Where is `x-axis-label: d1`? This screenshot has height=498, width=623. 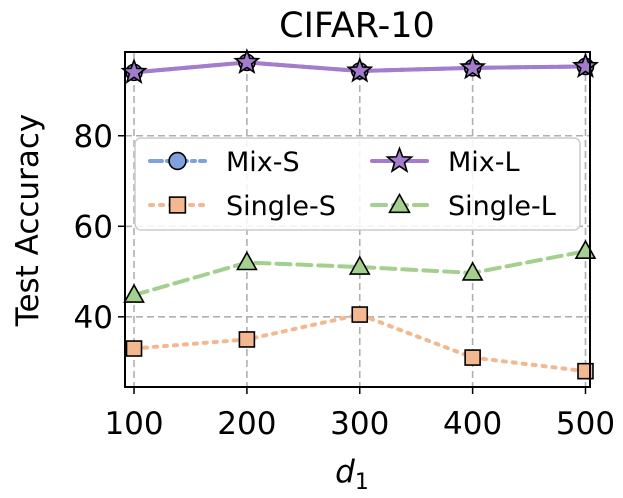
x-axis-label: d1 is located at coordinates (352, 474).